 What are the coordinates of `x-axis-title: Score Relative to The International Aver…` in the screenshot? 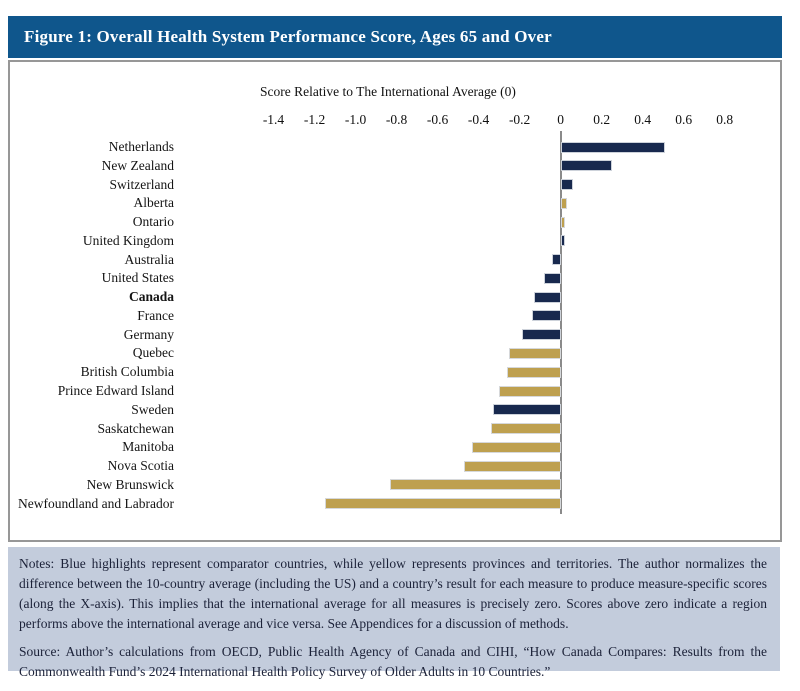 It's located at (388, 91).